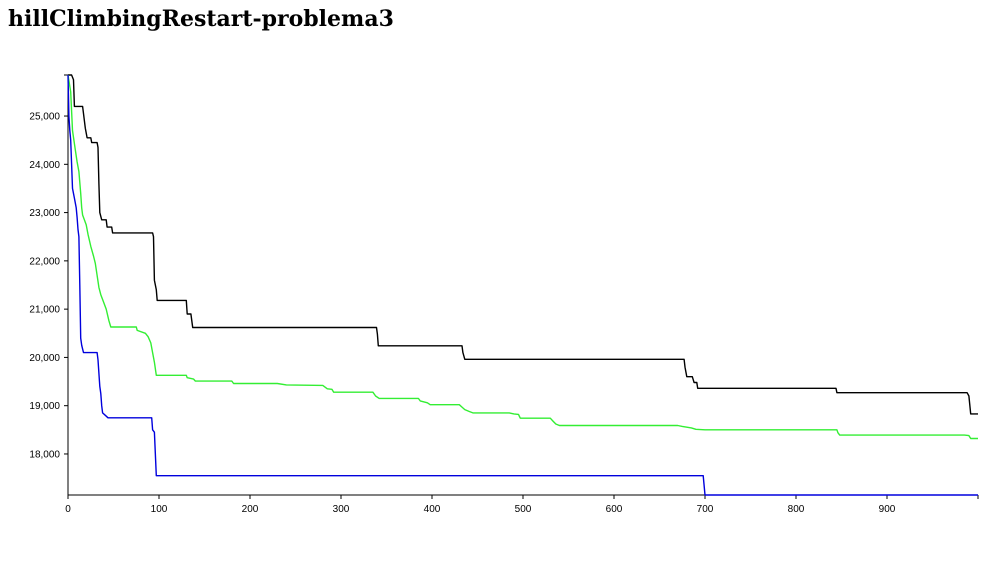 The height and width of the screenshot is (580, 1000). I want to click on x-tick-label: 900, so click(887, 509).